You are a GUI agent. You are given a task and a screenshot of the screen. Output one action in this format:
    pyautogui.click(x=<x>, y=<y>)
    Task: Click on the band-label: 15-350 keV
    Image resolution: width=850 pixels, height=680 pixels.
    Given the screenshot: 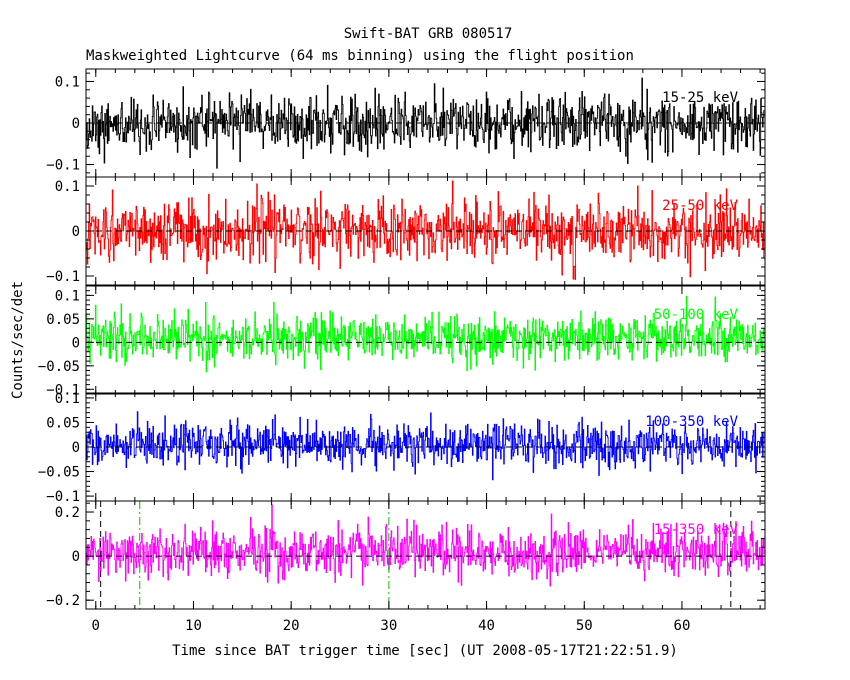 What is the action you would take?
    pyautogui.click(x=696, y=530)
    